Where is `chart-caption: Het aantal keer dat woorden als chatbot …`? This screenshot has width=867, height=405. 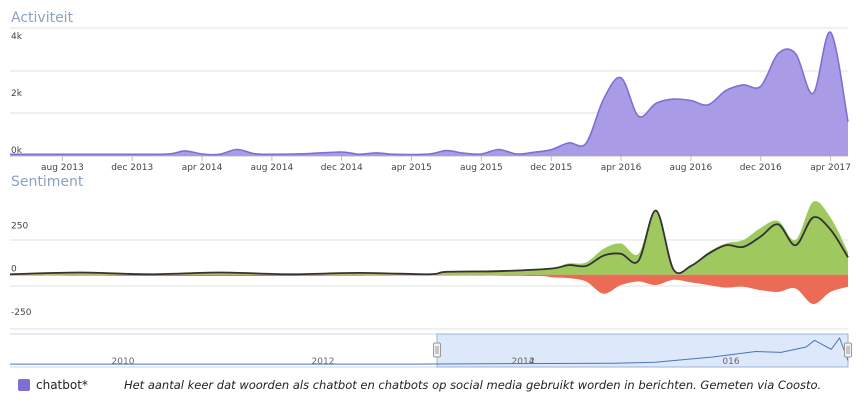 chart-caption: Het aantal keer dat woorden als chatbot … is located at coordinates (472, 385).